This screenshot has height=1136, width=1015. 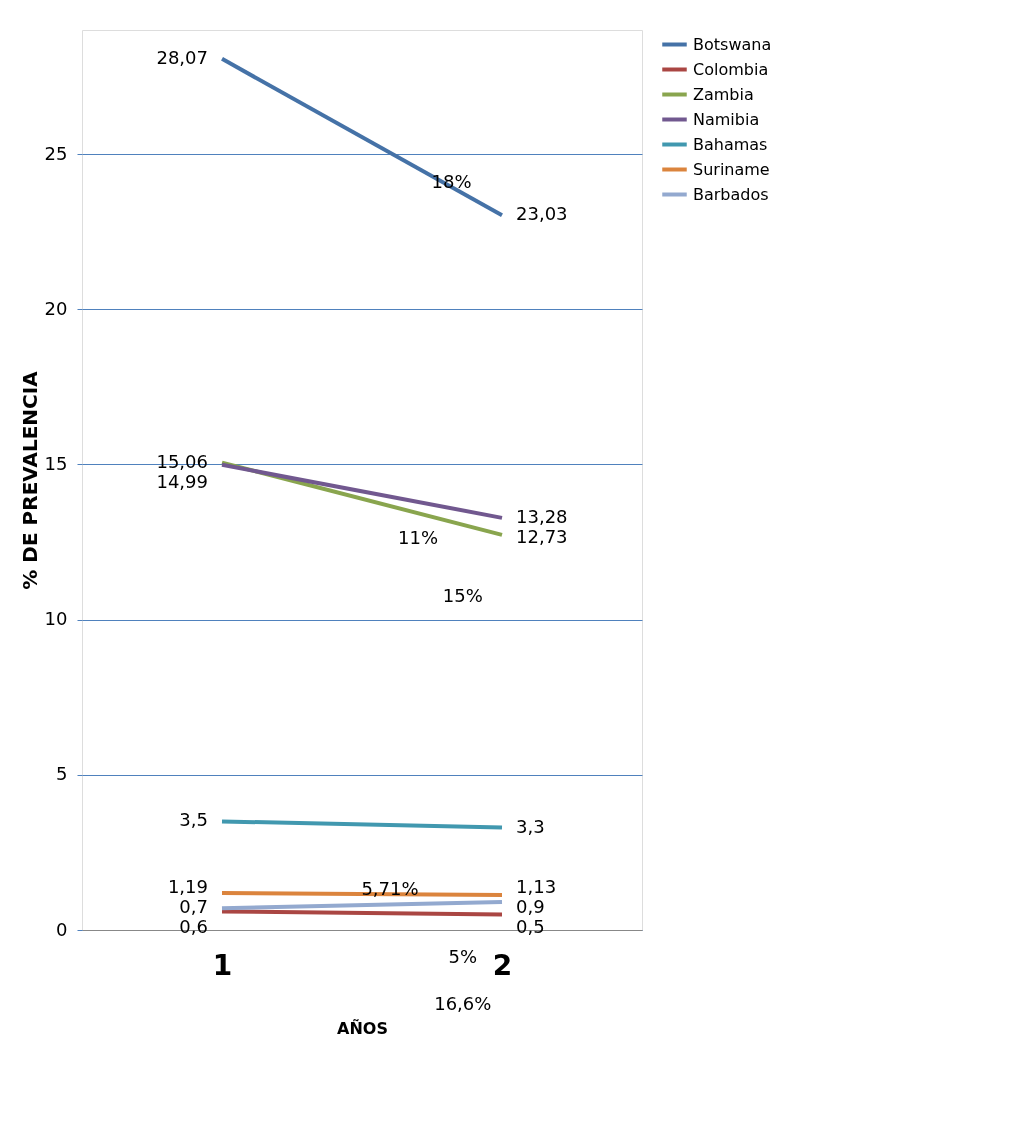 I want to click on data-label: 0,7, so click(x=193, y=906).